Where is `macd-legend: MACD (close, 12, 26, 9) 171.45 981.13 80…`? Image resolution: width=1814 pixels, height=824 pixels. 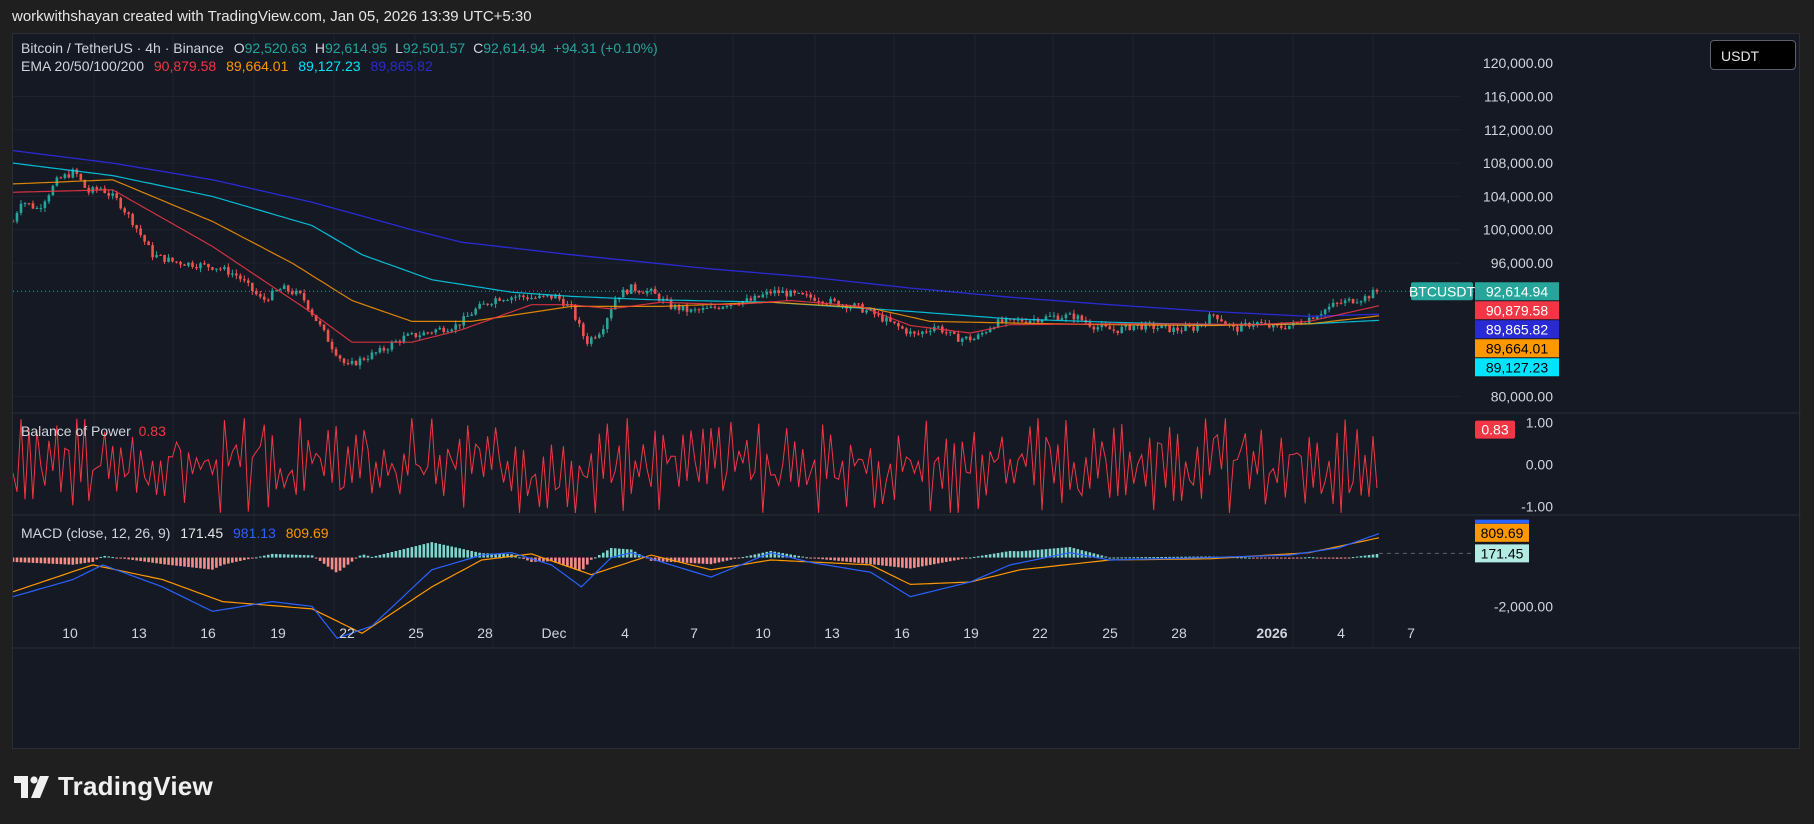
macd-legend: MACD (close, 12, 26, 9) 171.45 981.13 80… is located at coordinates (175, 533).